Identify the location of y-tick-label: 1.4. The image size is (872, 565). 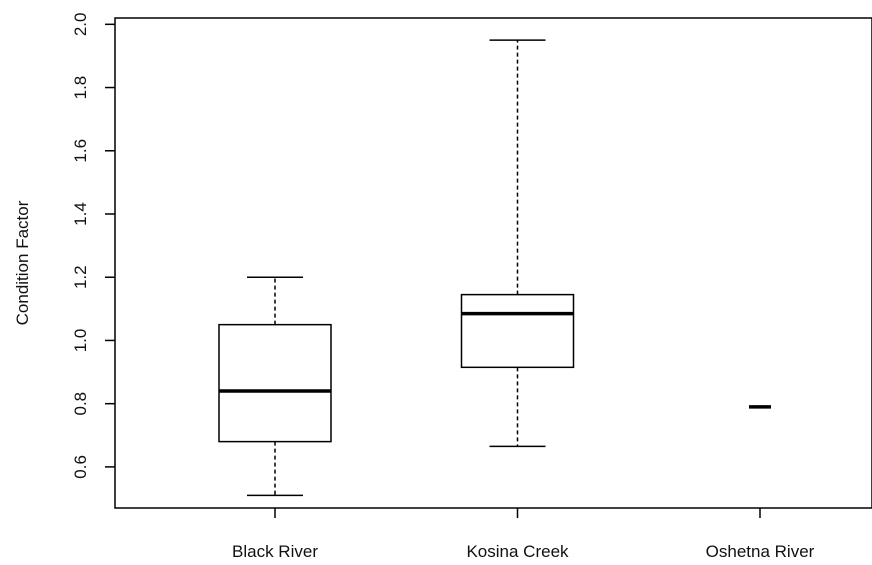
(80, 214).